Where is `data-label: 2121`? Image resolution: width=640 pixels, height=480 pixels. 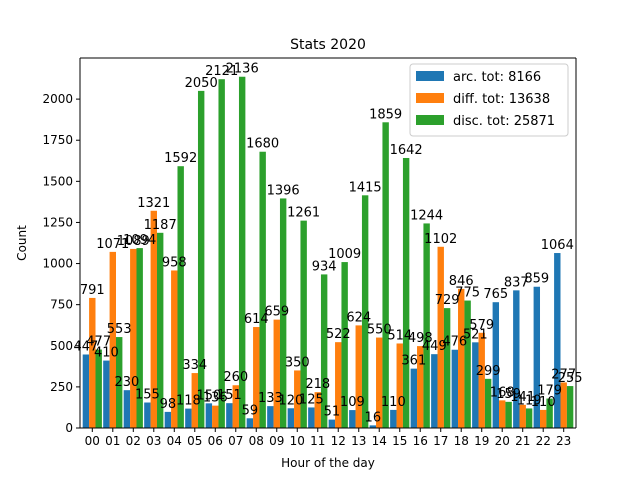
data-label: 2121 is located at coordinates (221, 71).